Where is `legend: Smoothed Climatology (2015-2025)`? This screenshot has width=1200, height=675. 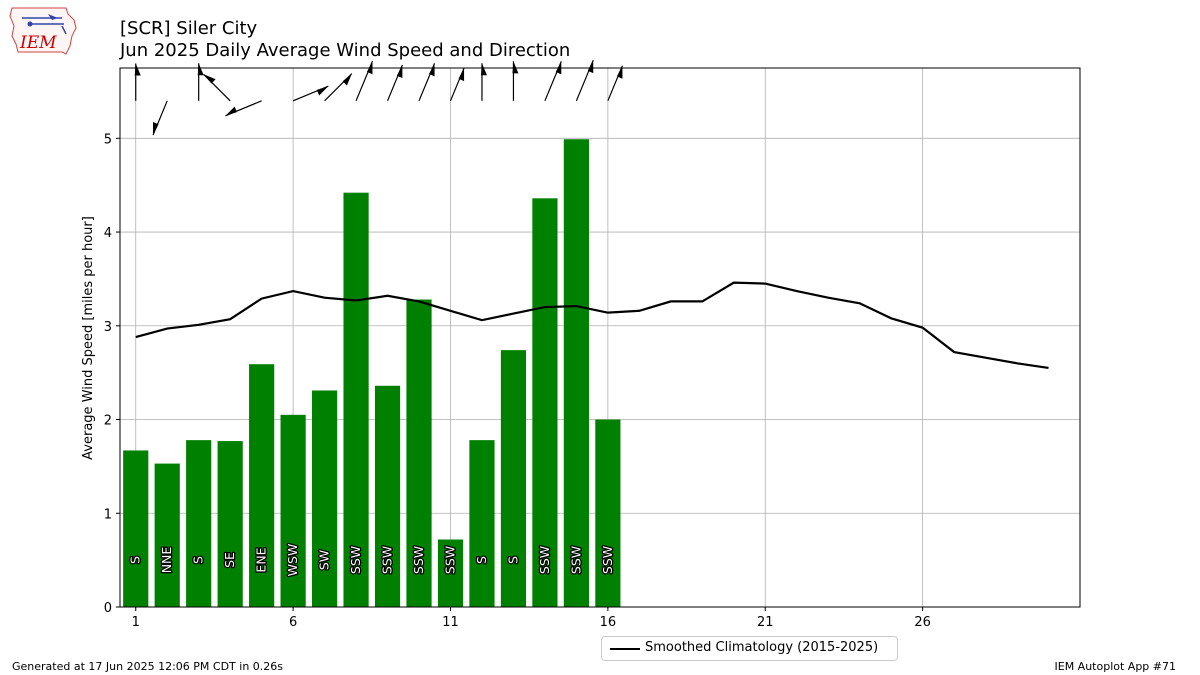
legend: Smoothed Climatology (2015-2025) is located at coordinates (749, 648).